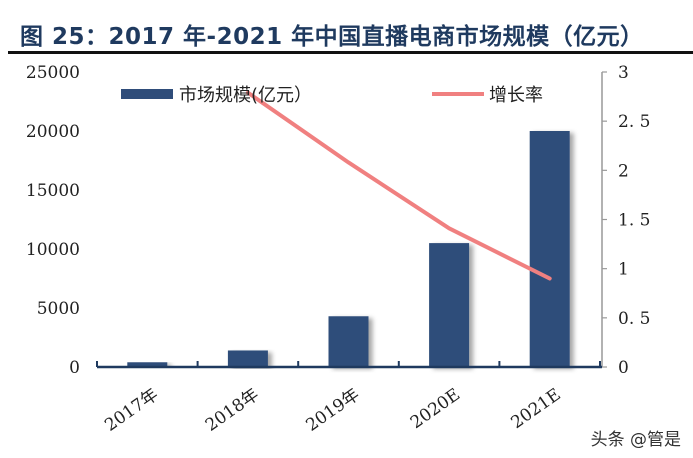  Describe the element at coordinates (350, 52) in the screenshot. I see `title-divider` at that location.